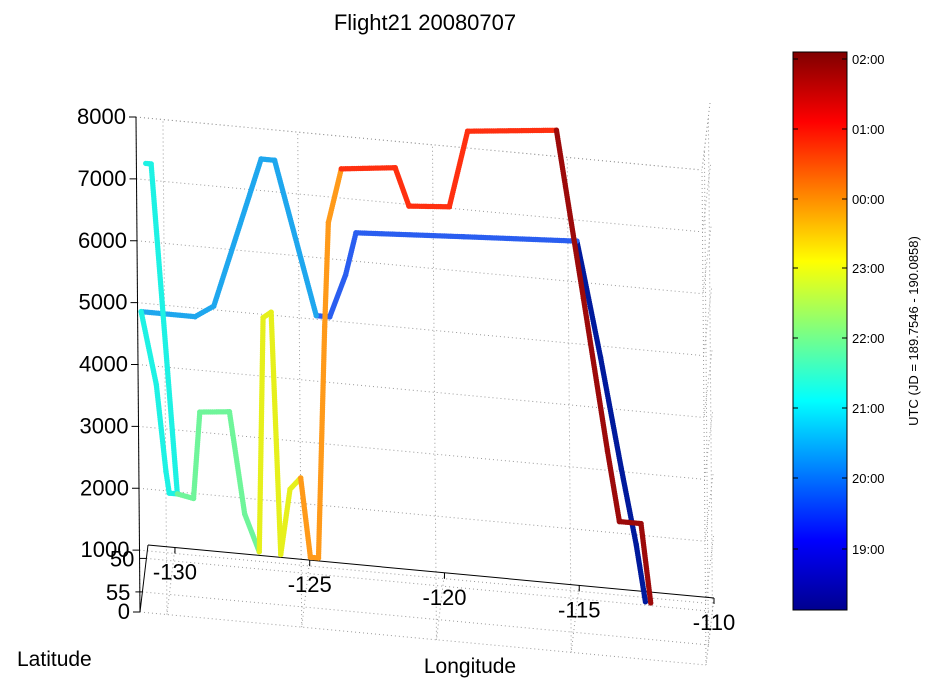 This screenshot has height=691, width=938. What do you see at coordinates (868, 408) in the screenshot?
I see `colorbar-tick-label: 21:00` at bounding box center [868, 408].